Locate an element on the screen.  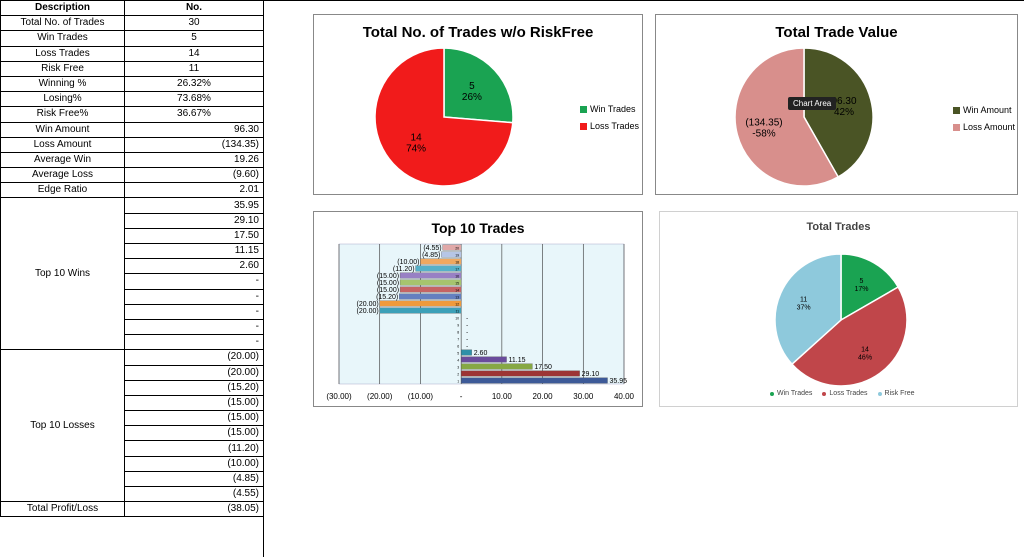
legend-item: Loss Amount is located at coordinates (984, 127).